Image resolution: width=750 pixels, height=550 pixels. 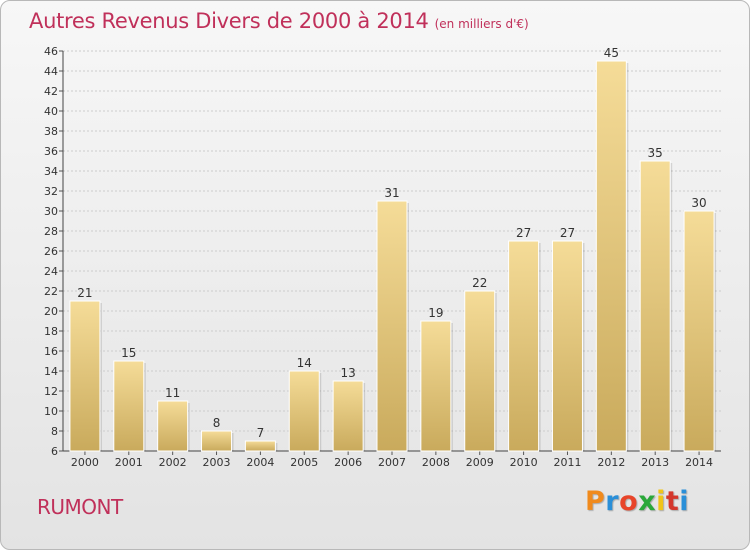 What do you see at coordinates (612, 501) in the screenshot?
I see `brand-letter: r` at bounding box center [612, 501].